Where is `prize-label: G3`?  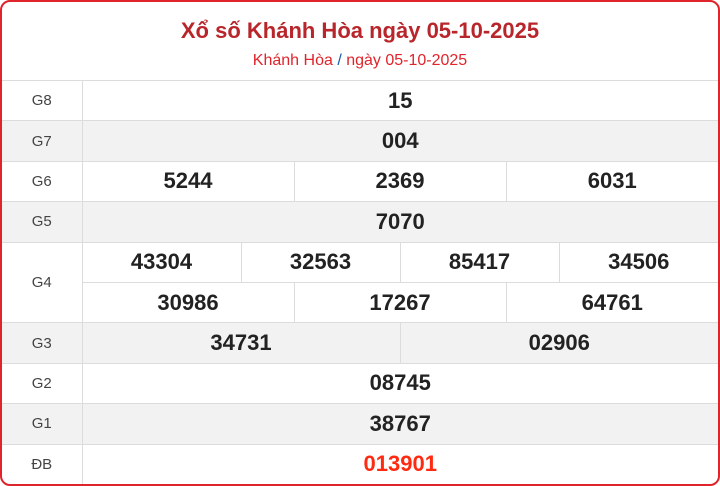
prize-label: G3 is located at coordinates (42, 343).